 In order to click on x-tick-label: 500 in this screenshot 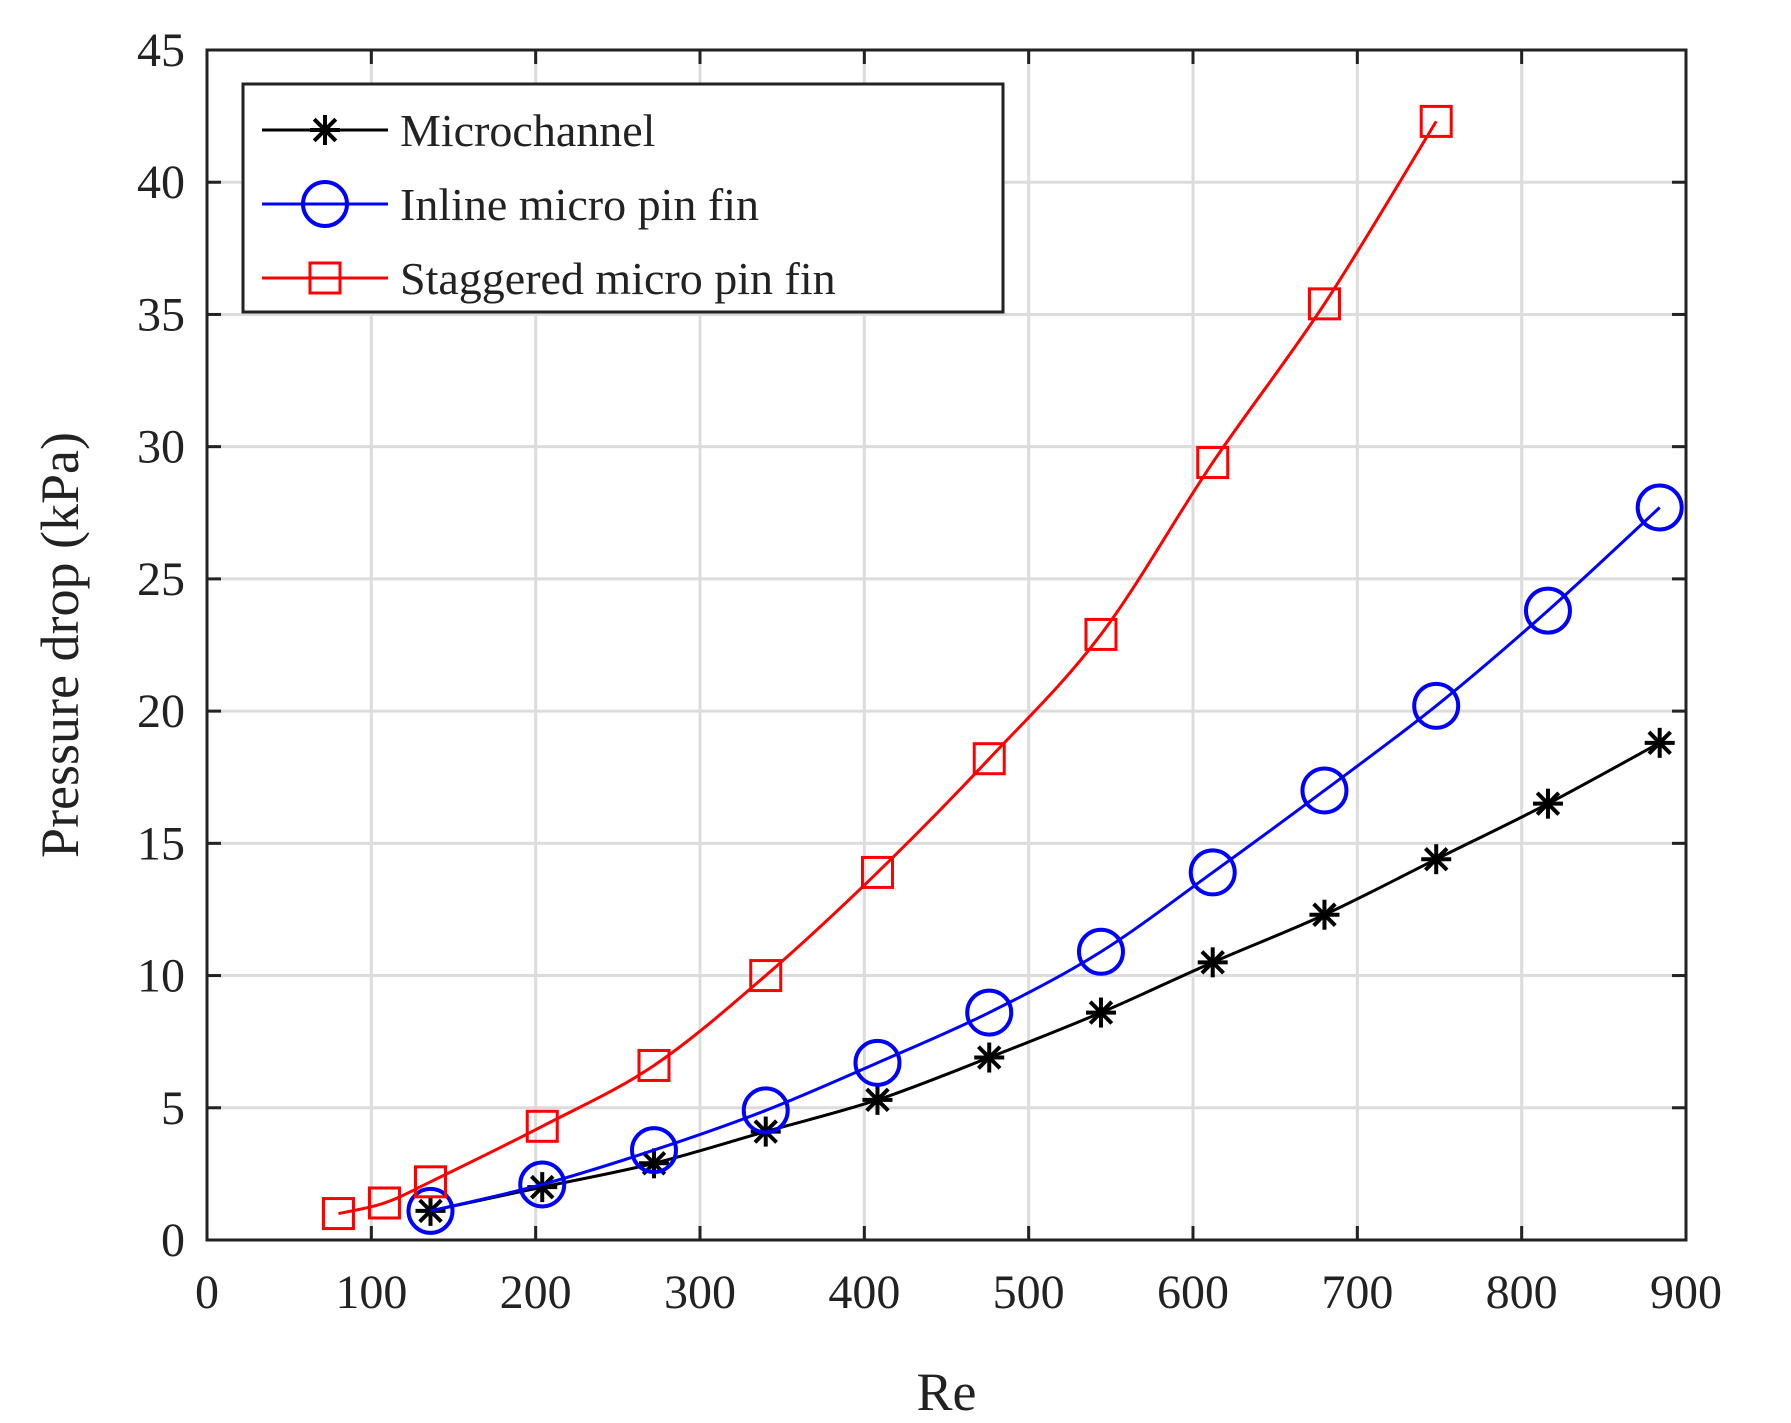, I will do `click(1029, 1292)`.